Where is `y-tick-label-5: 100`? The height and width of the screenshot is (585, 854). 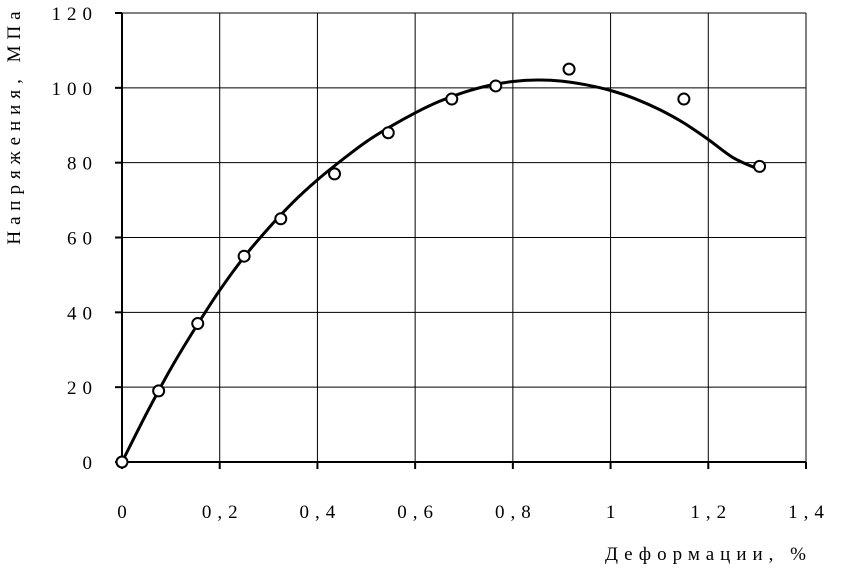
y-tick-label-5: 100 is located at coordinates (75, 89).